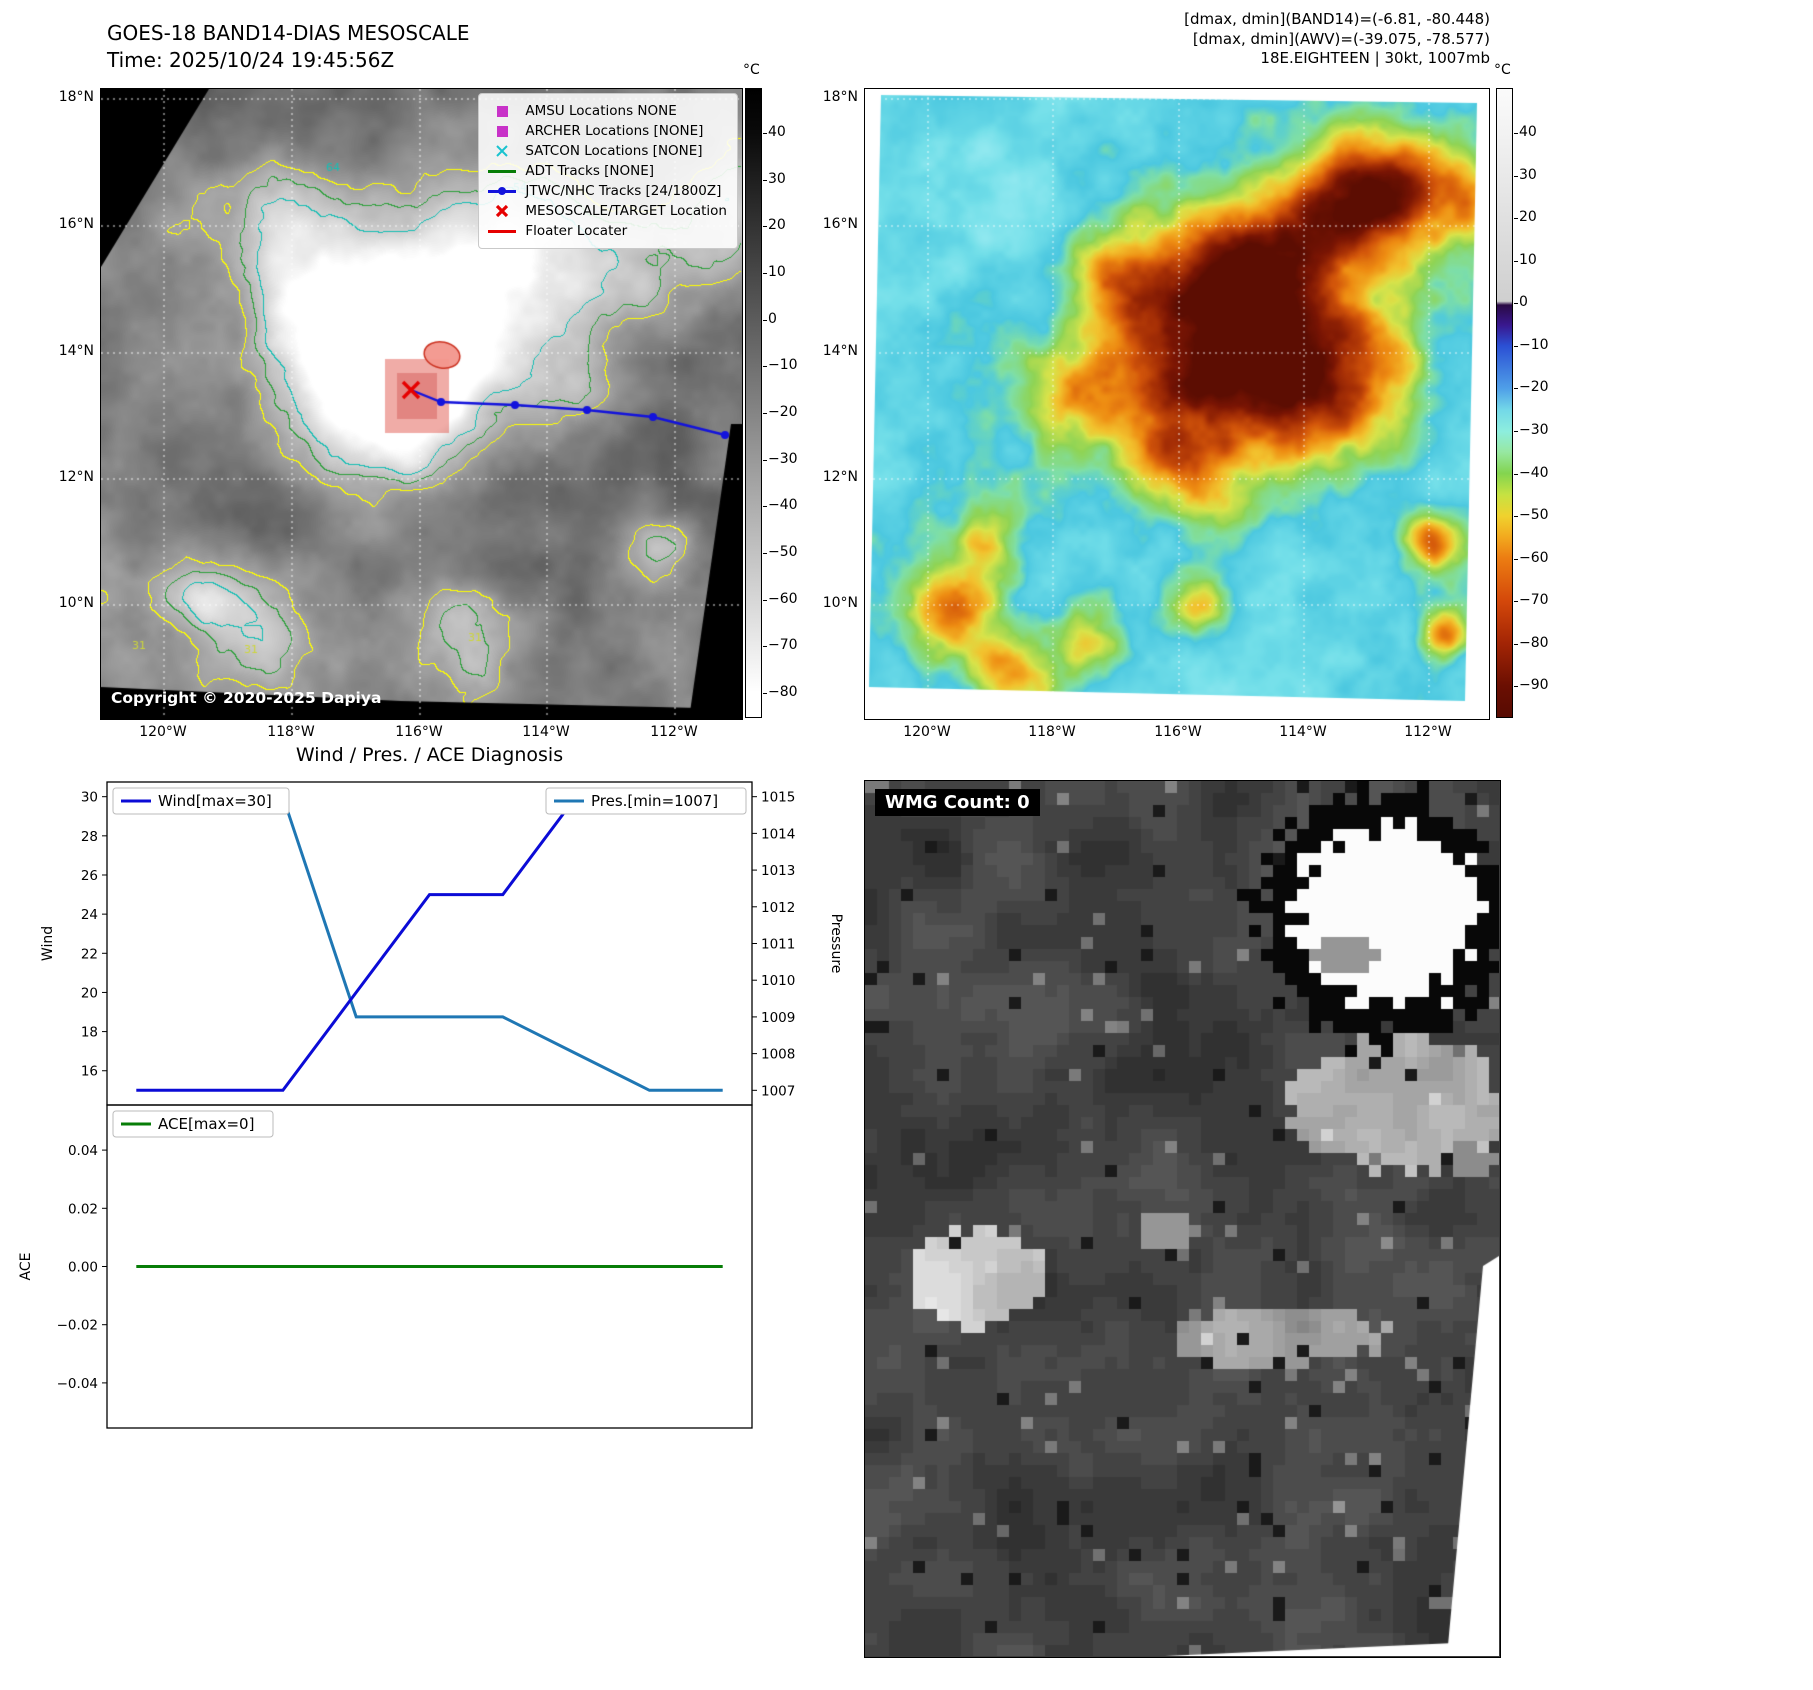  Describe the element at coordinates (751, 70) in the screenshot. I see `band14-colorbar-unit: °C` at that location.